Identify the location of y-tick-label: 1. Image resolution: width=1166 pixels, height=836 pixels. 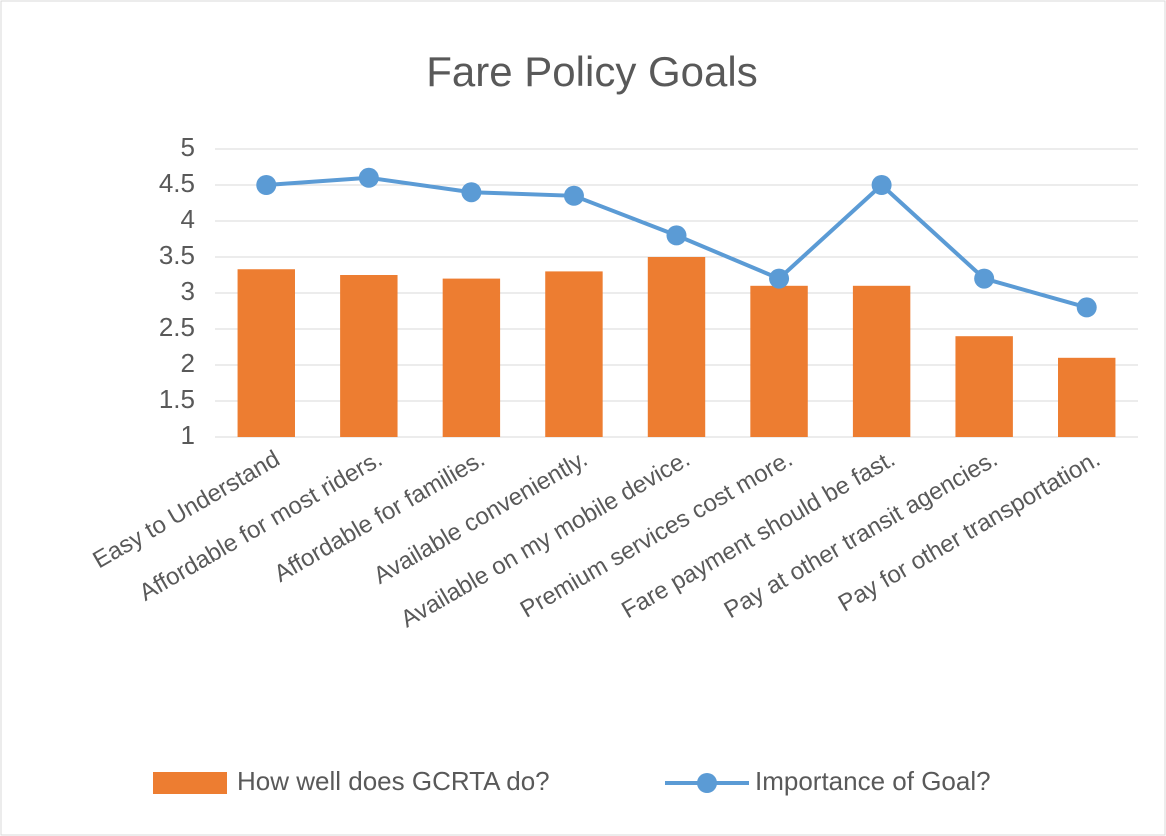
(188, 435).